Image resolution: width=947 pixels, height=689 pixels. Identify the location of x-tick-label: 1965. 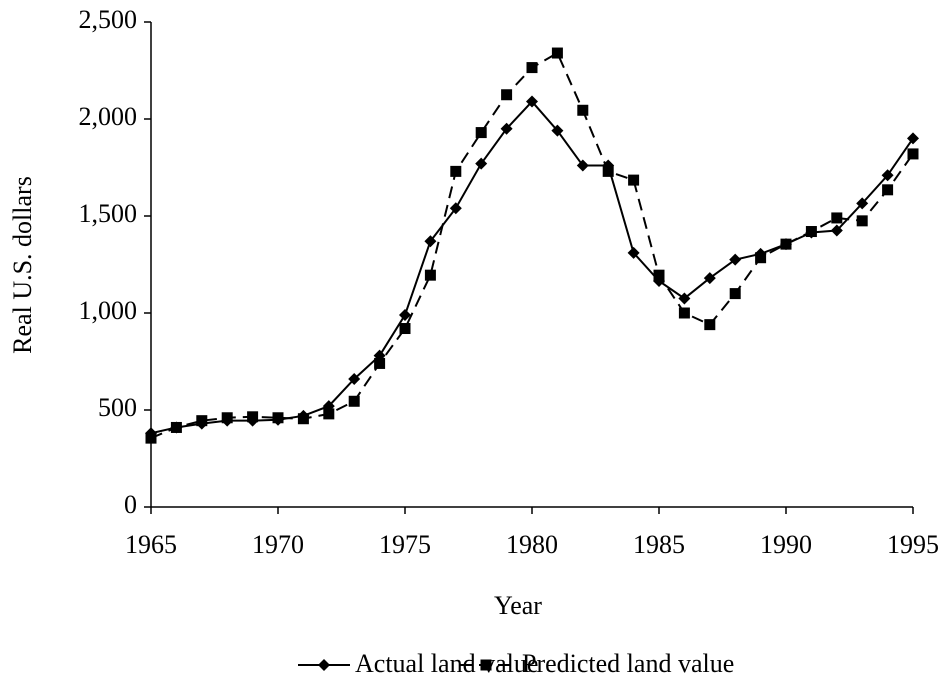
(151, 544).